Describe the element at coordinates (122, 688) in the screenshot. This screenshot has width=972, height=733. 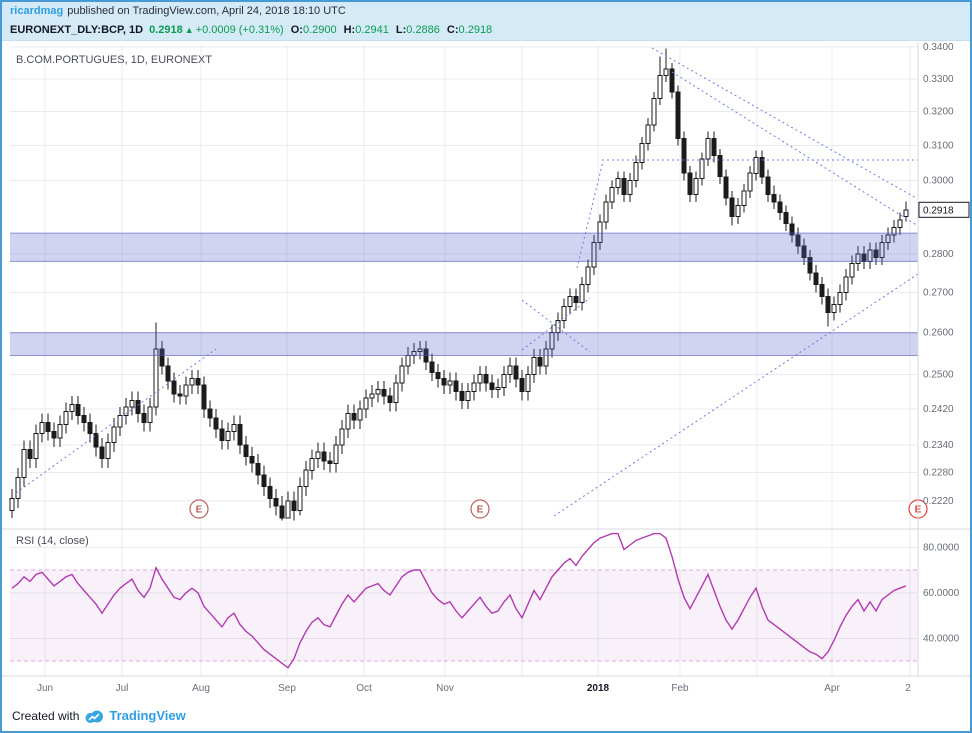
I see `svg-text: Jul` at that location.